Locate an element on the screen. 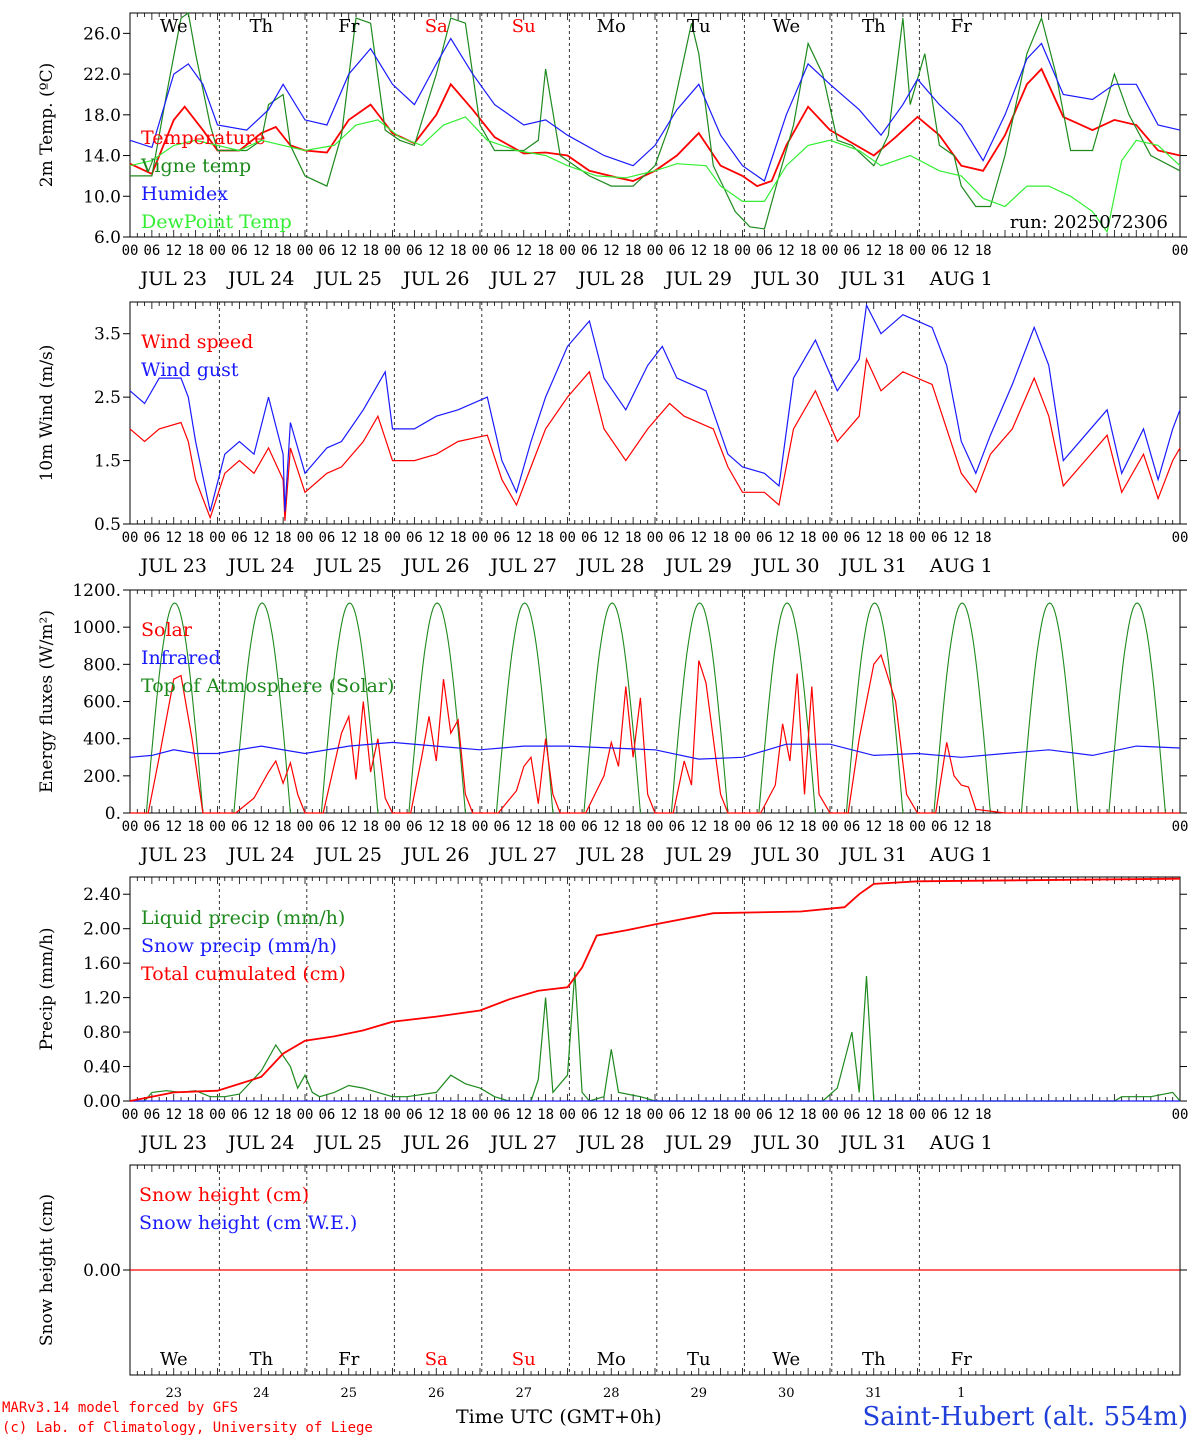  y-tick-label: 6.0 is located at coordinates (107, 238).